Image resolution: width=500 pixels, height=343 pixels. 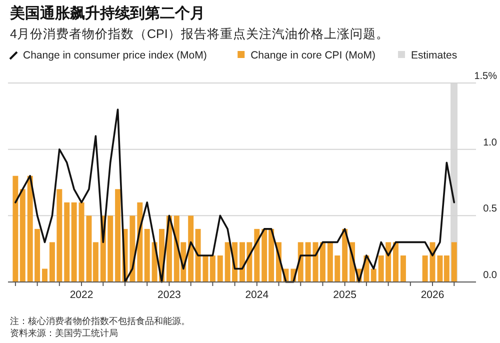 What do you see at coordinates (199, 34) in the screenshot?
I see `chart-subtitle: 4月份消费者物价指数（CPI）报告将重点关注汽油价格上涨问题。` at bounding box center [199, 34].